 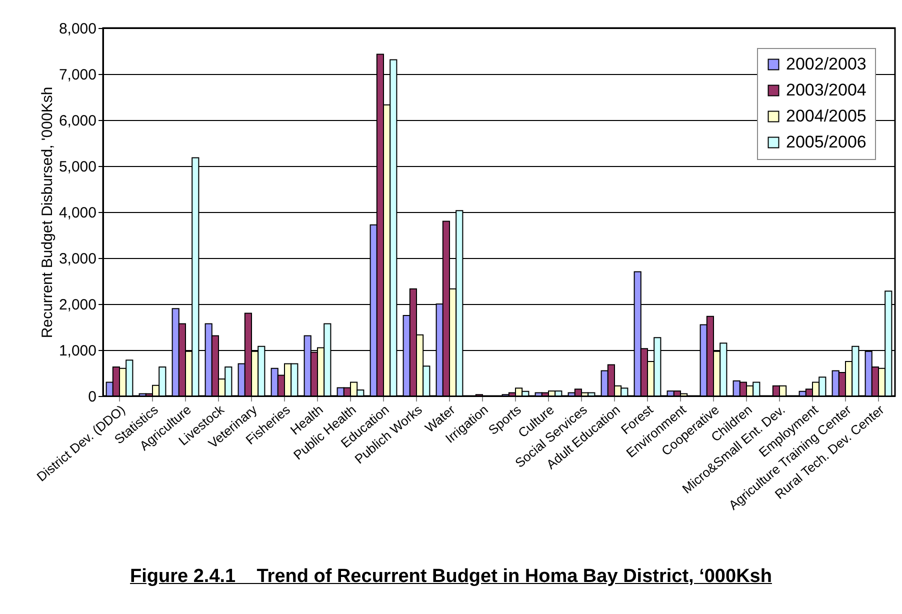 What do you see at coordinates (77, 121) in the screenshot?
I see `y-tick-label: 6,000` at bounding box center [77, 121].